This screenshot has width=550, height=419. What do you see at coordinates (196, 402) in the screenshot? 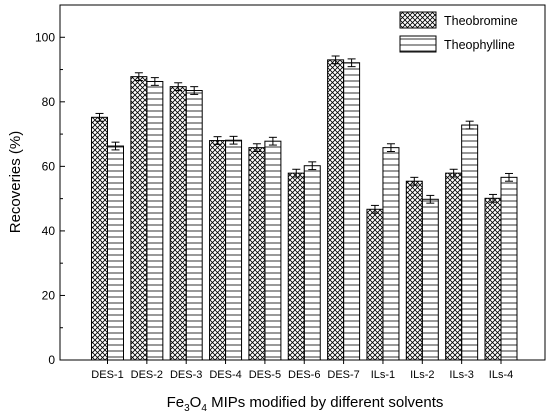
I see `x-axis-title-part2: O` at bounding box center [196, 402].